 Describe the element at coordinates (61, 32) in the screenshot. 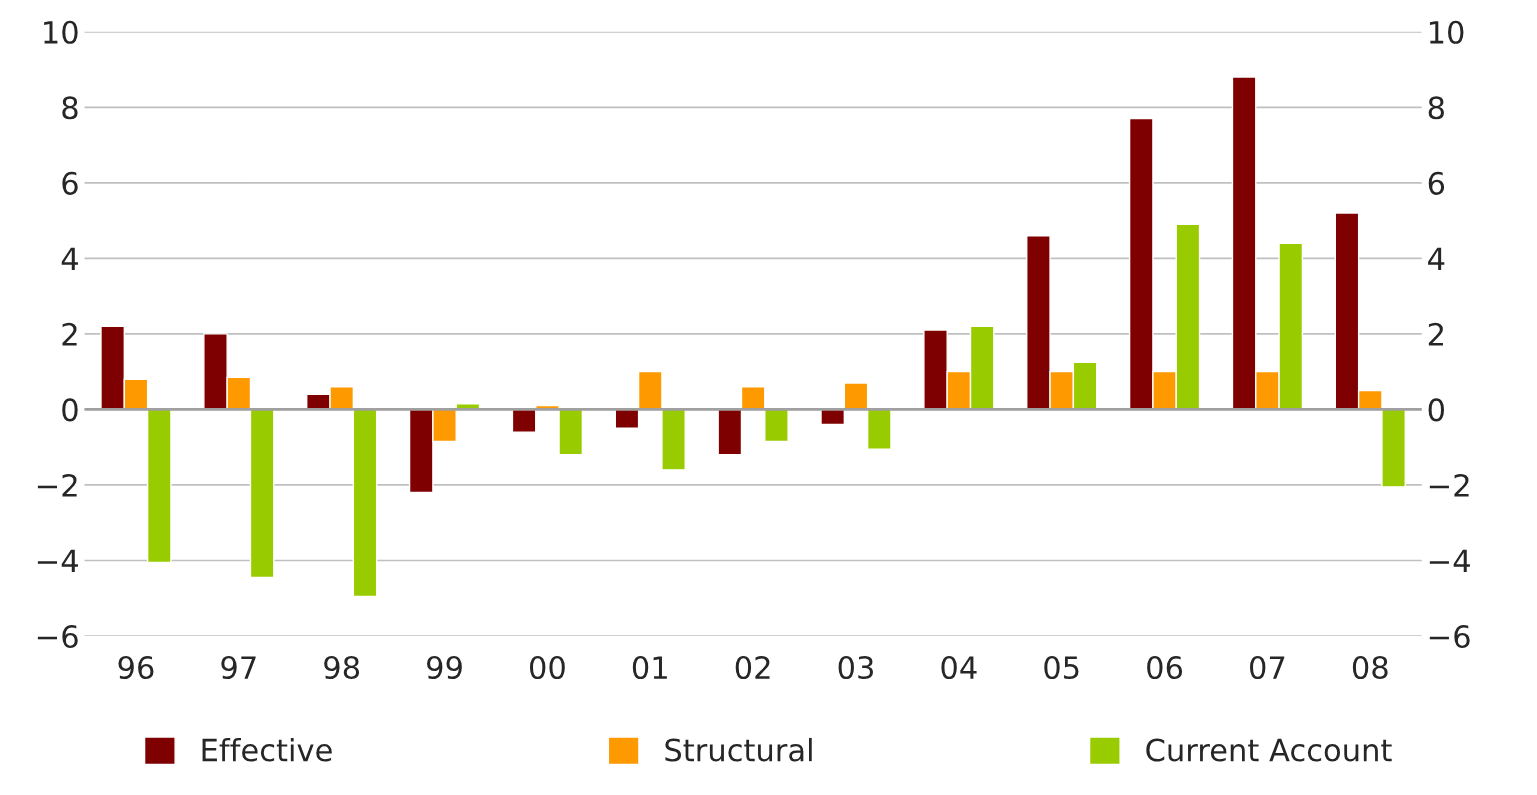

I see `y-tick-label: 10` at that location.